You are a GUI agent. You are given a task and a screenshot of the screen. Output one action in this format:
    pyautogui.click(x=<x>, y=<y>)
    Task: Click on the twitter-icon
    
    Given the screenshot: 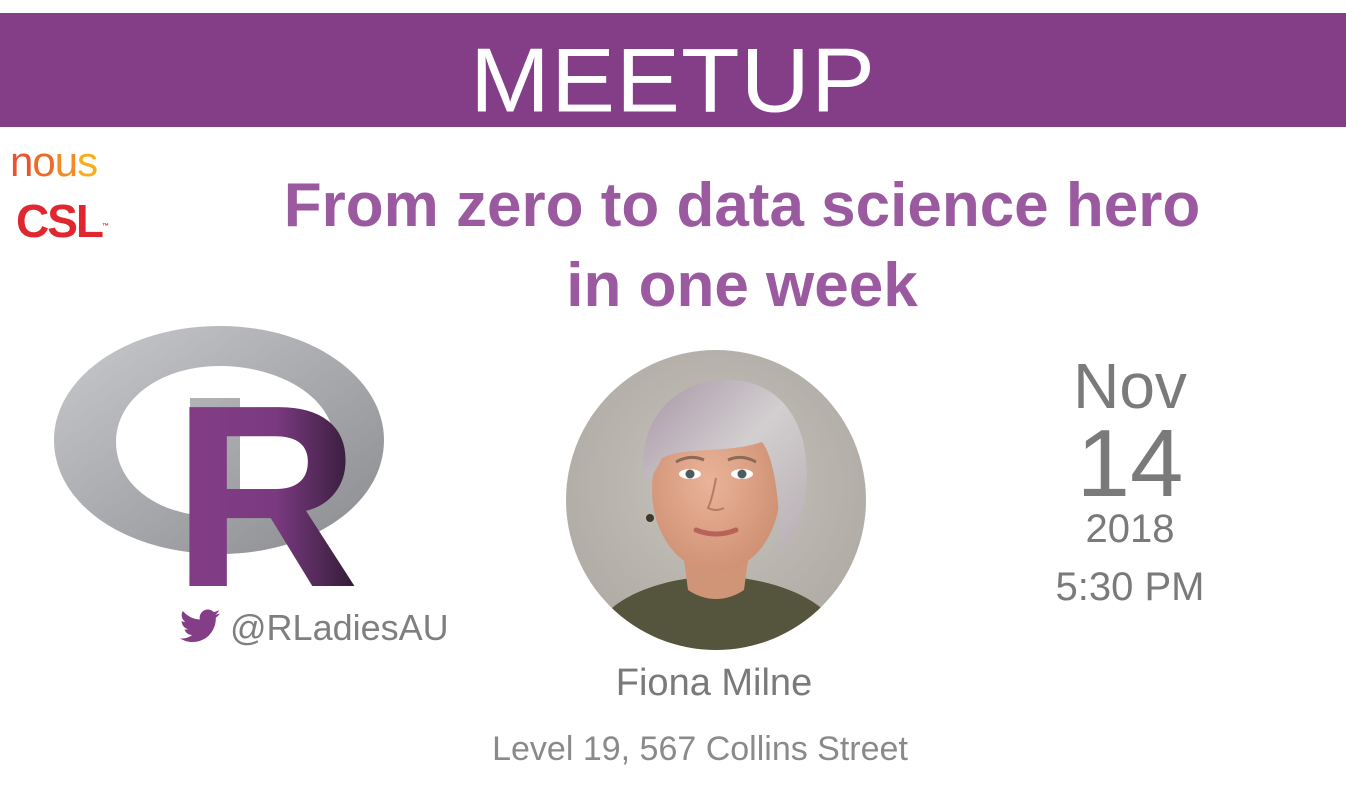 What is the action you would take?
    pyautogui.click(x=200, y=628)
    